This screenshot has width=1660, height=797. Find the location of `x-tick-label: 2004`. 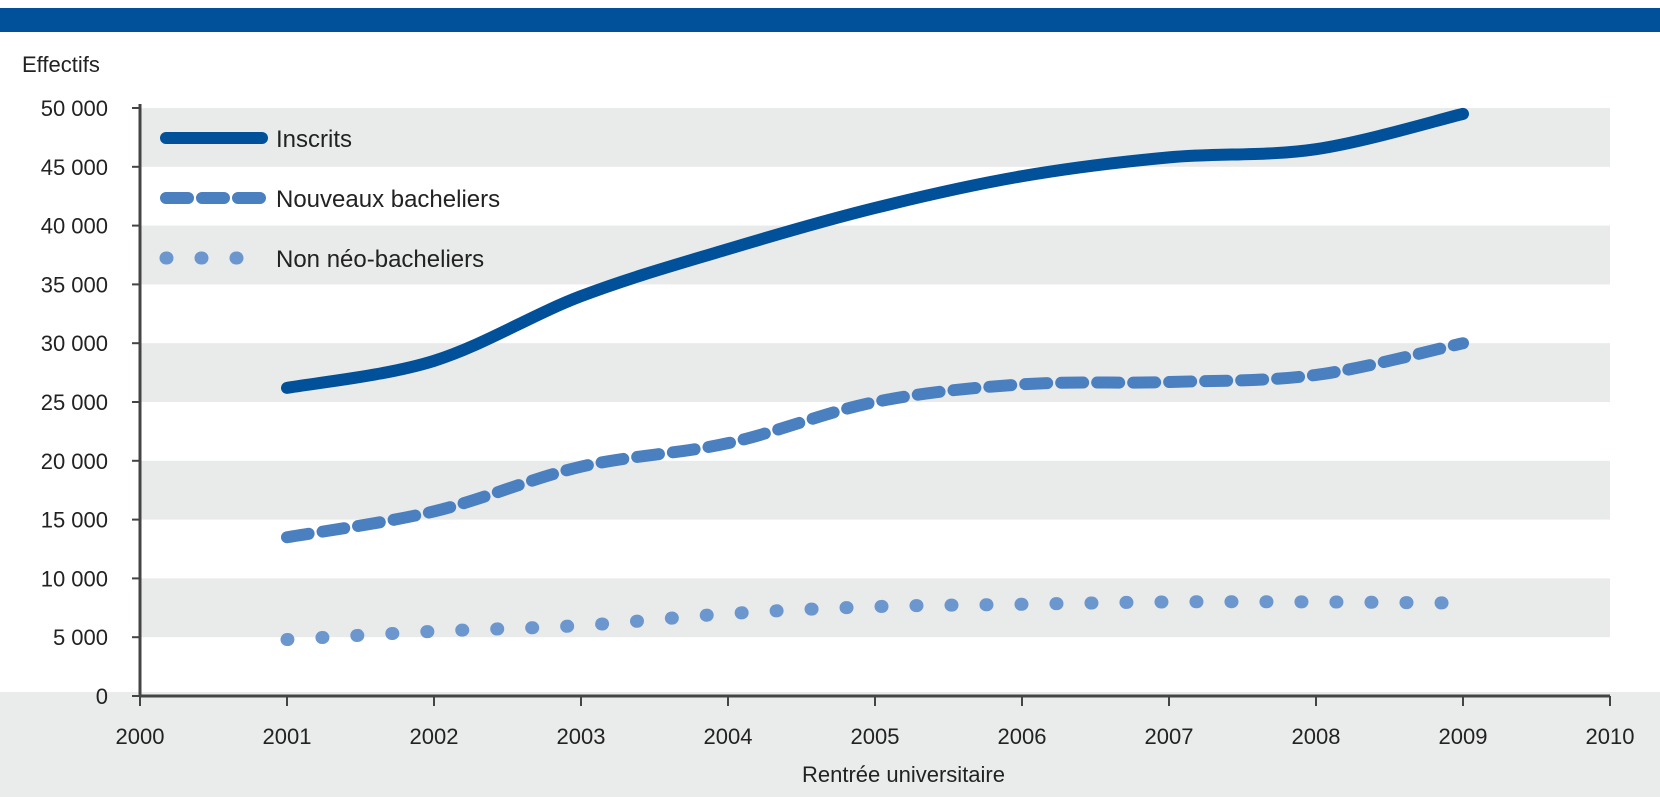

x-tick-label: 2004 is located at coordinates (728, 736).